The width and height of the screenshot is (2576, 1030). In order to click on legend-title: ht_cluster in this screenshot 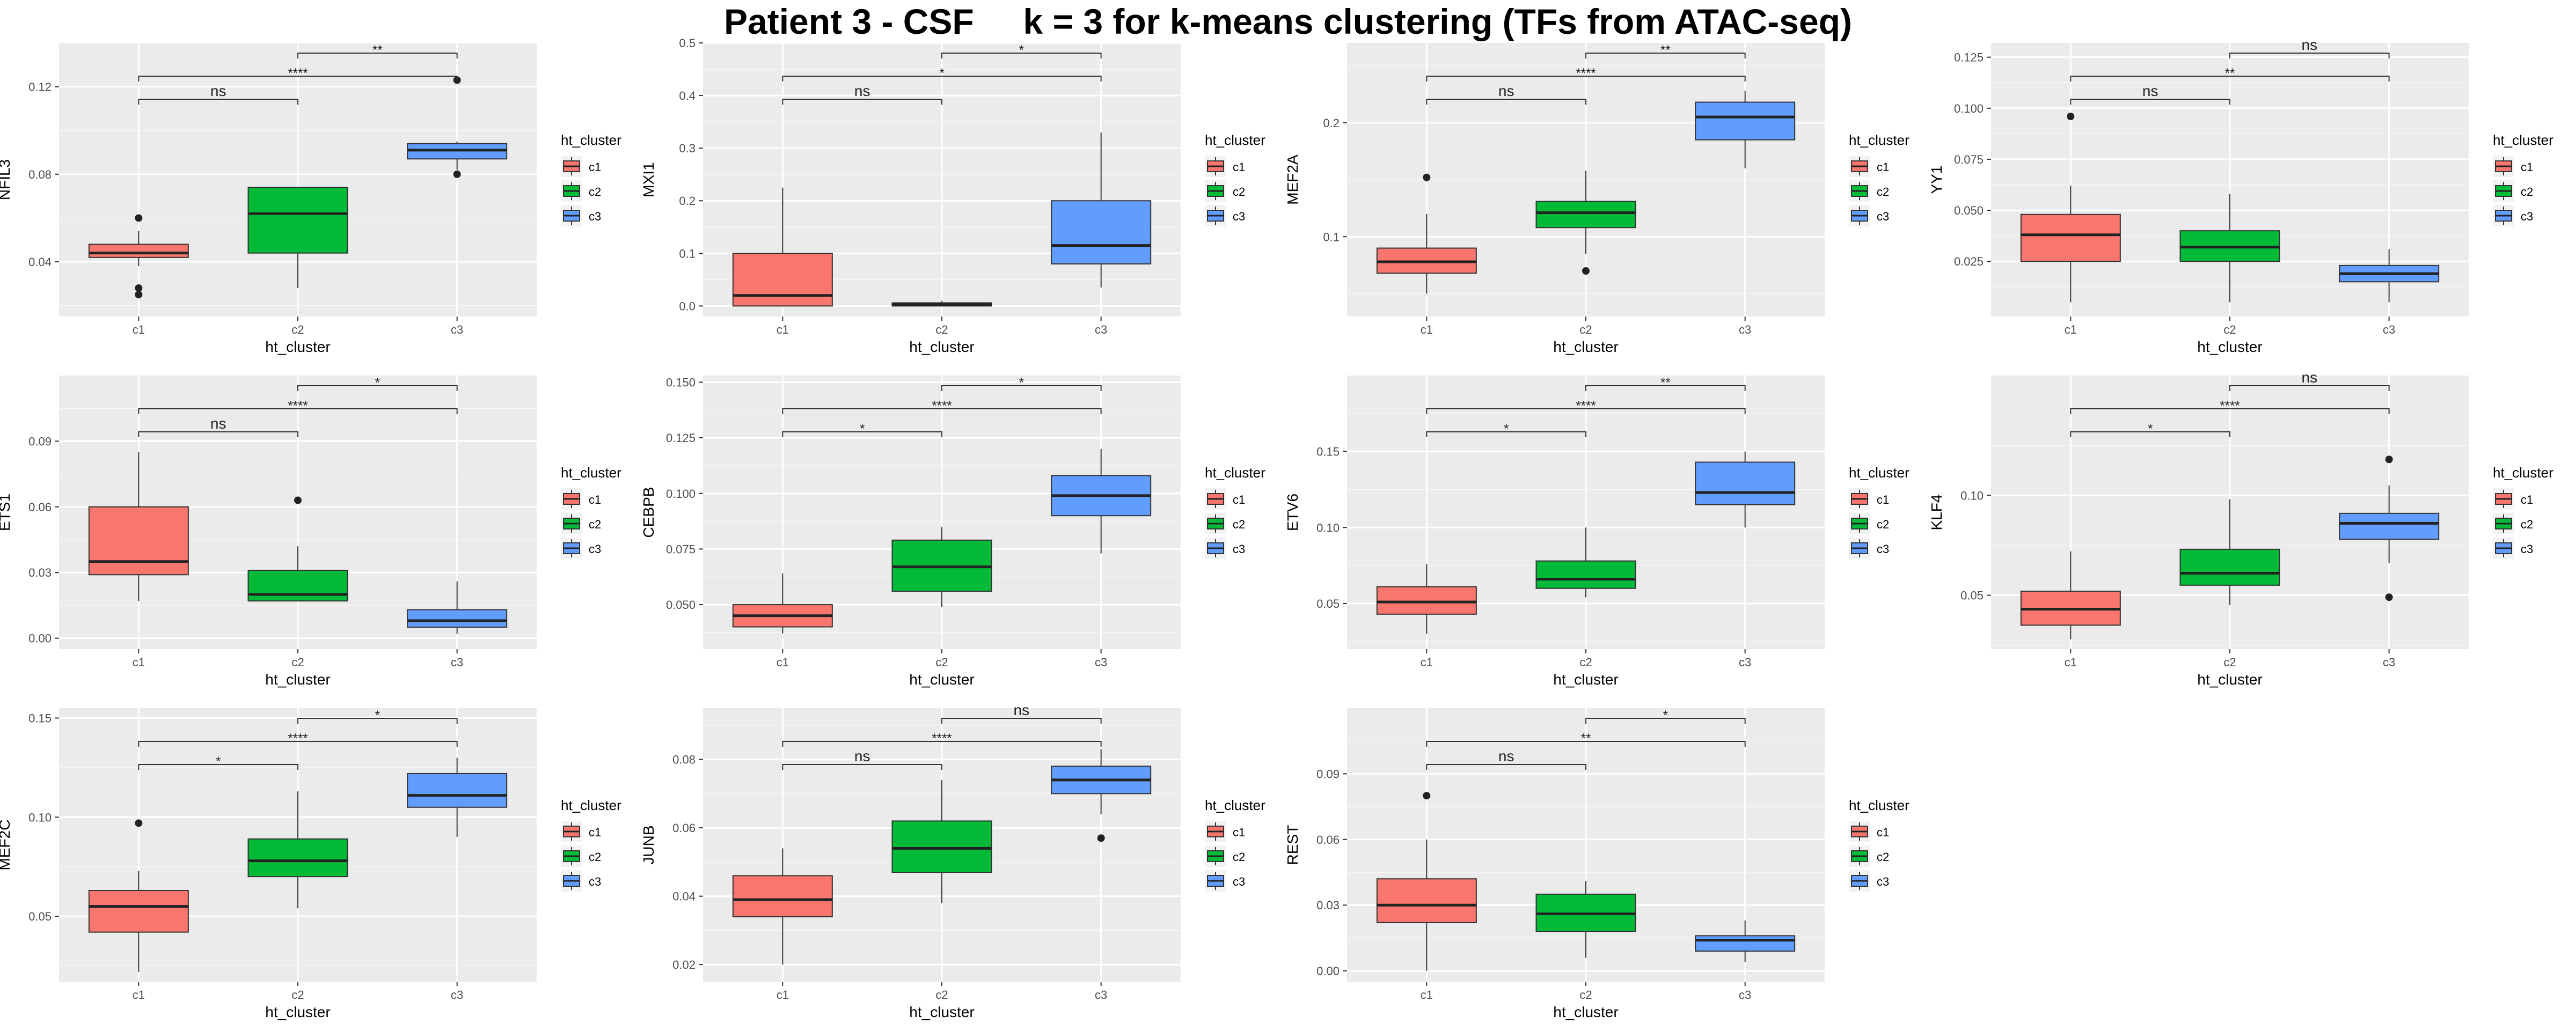, I will do `click(591, 473)`.